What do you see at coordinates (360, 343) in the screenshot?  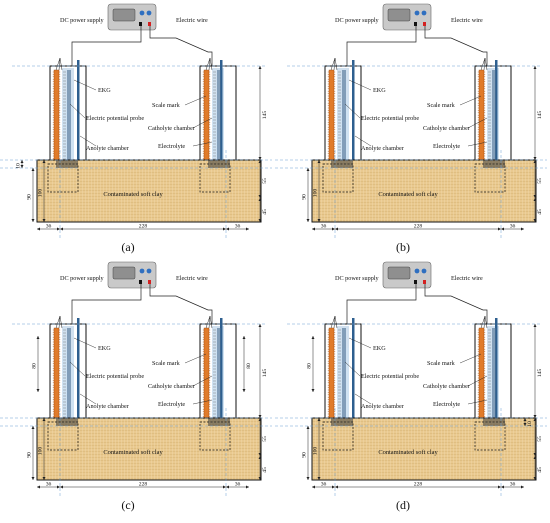 I see `ekg-label-leader` at bounding box center [360, 343].